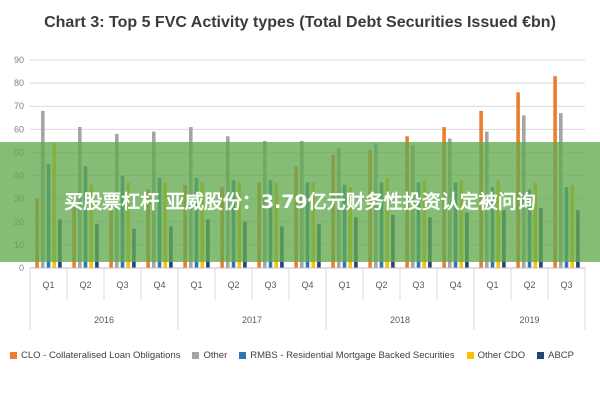  Describe the element at coordinates (104, 320) in the screenshot. I see `year-label: 2016` at that location.